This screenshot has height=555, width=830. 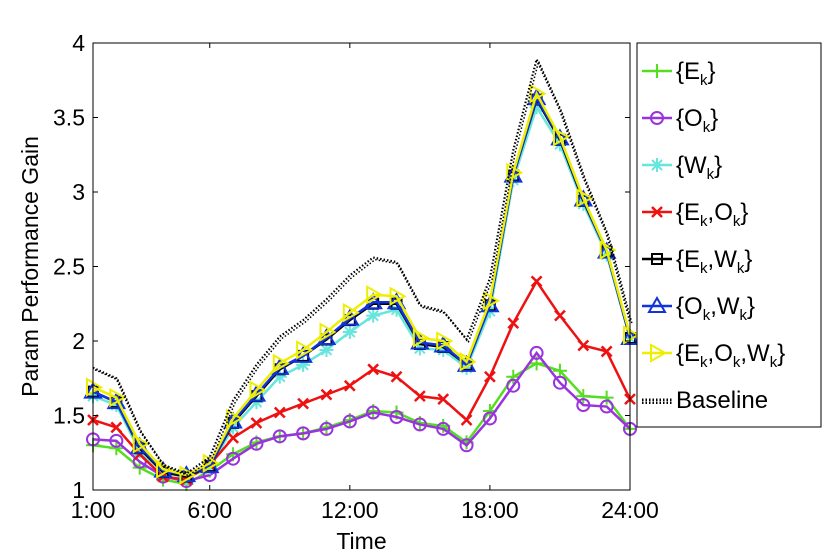 I want to click on legend-item-B: Baseline, so click(x=705, y=400).